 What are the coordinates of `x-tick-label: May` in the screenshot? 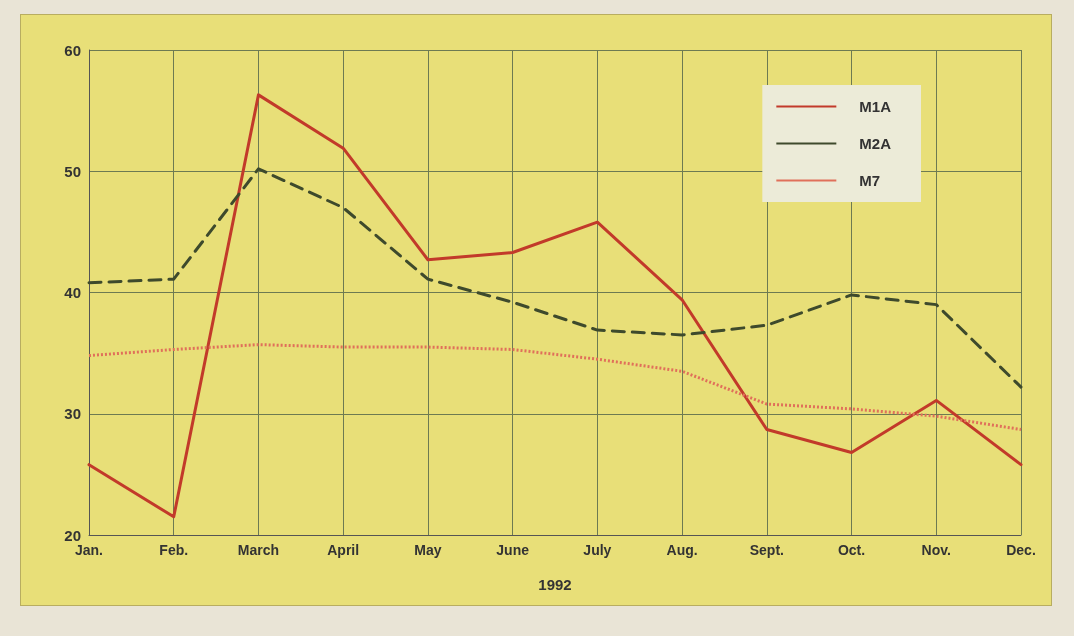 It's located at (428, 550).